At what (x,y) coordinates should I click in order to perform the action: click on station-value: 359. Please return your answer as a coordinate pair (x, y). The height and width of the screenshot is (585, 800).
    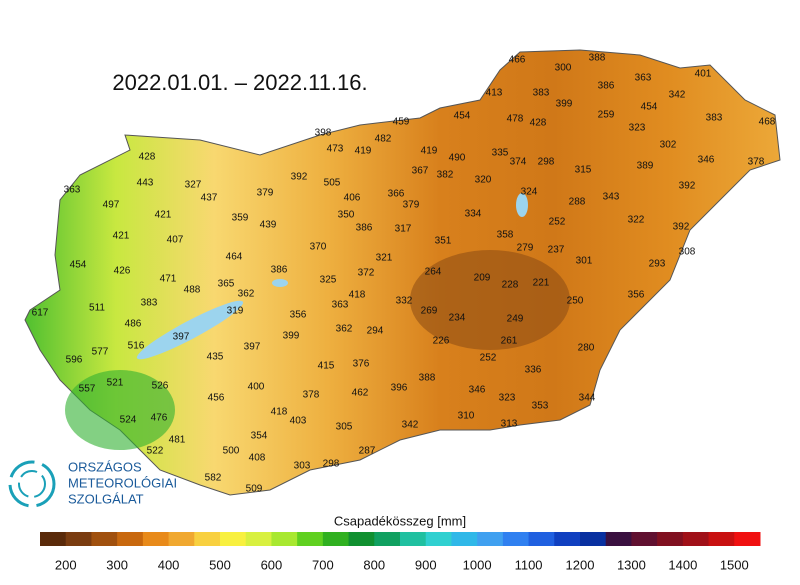
    Looking at the image, I should click on (240, 218).